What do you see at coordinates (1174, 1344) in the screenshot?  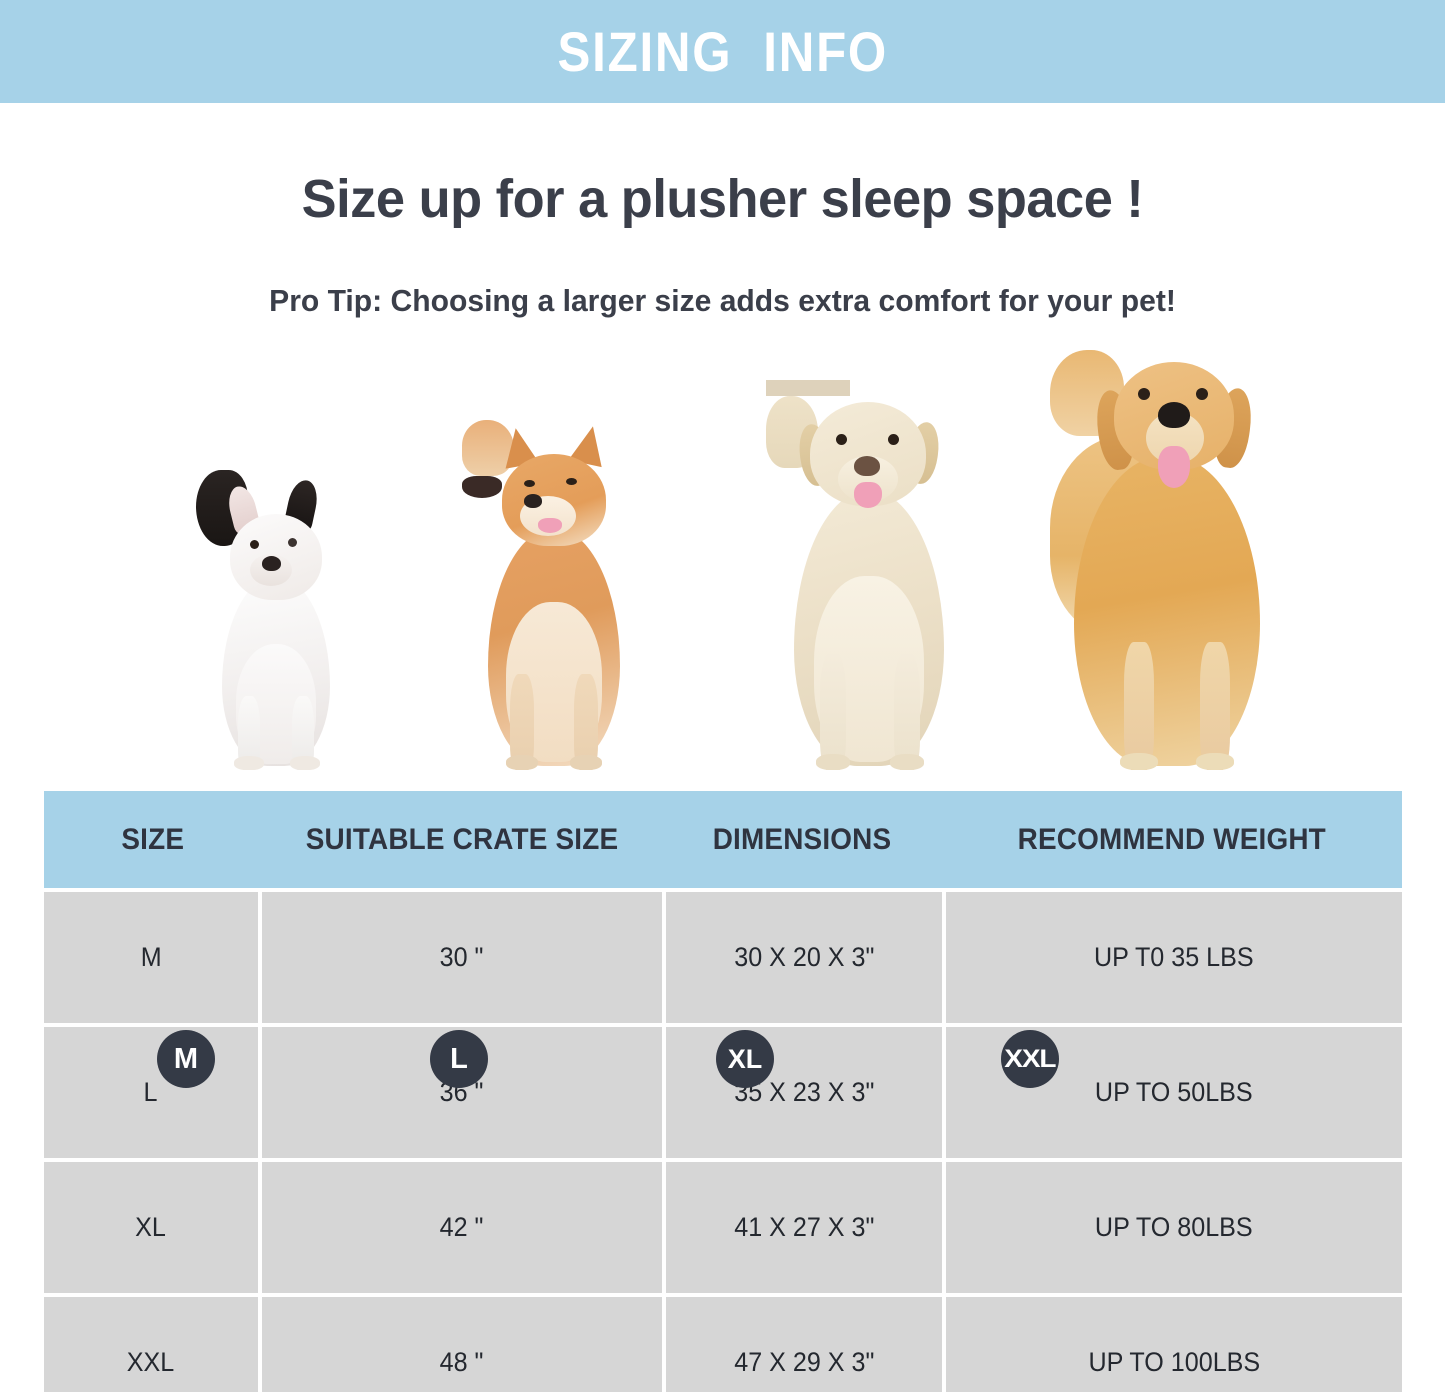 I see `cell-recommend-weight: UP TO 100LBS` at bounding box center [1174, 1344].